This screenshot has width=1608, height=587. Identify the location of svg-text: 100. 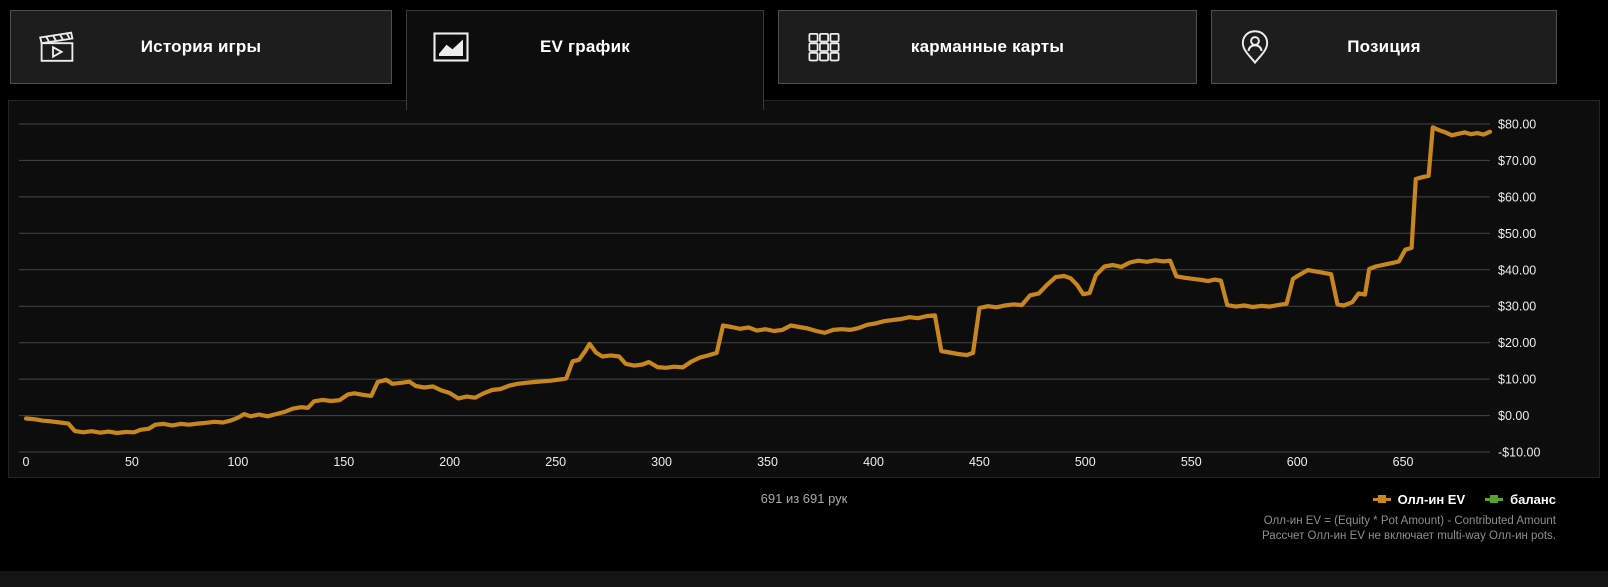
(237, 462).